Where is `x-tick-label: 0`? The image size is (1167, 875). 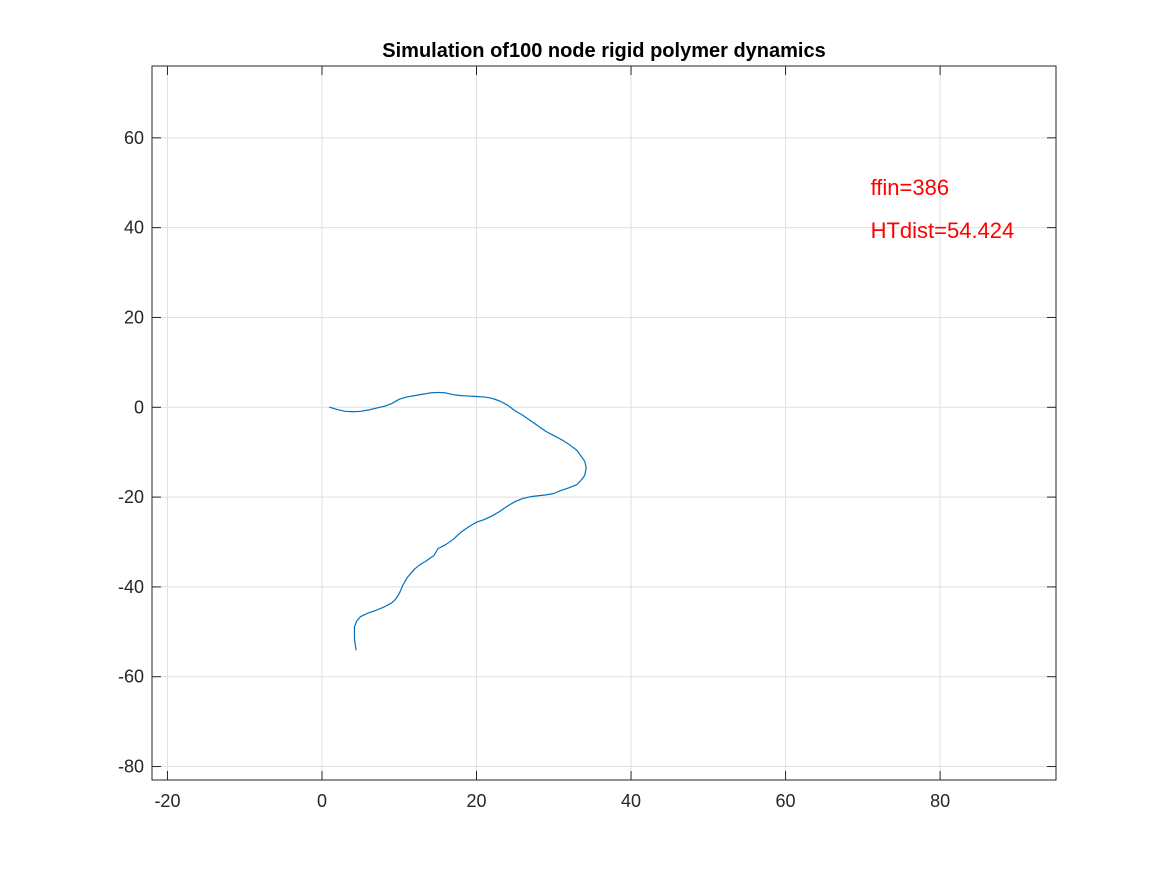
x-tick-label: 0 is located at coordinates (322, 801).